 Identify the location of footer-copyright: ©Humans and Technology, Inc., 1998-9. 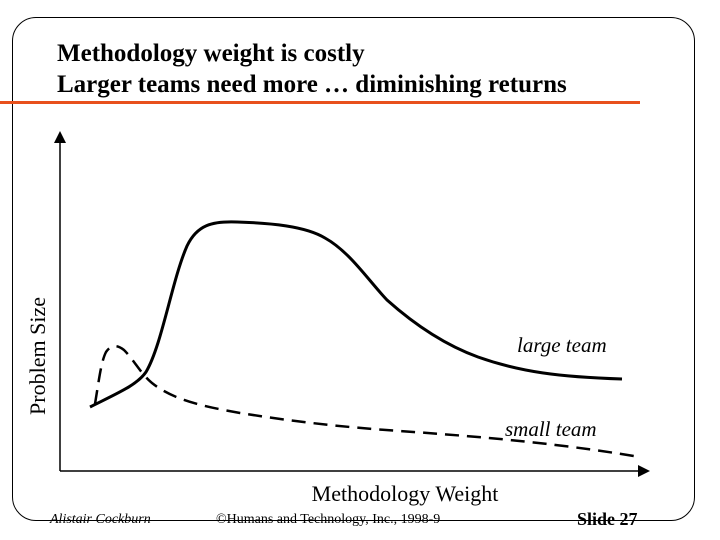
(328, 519).